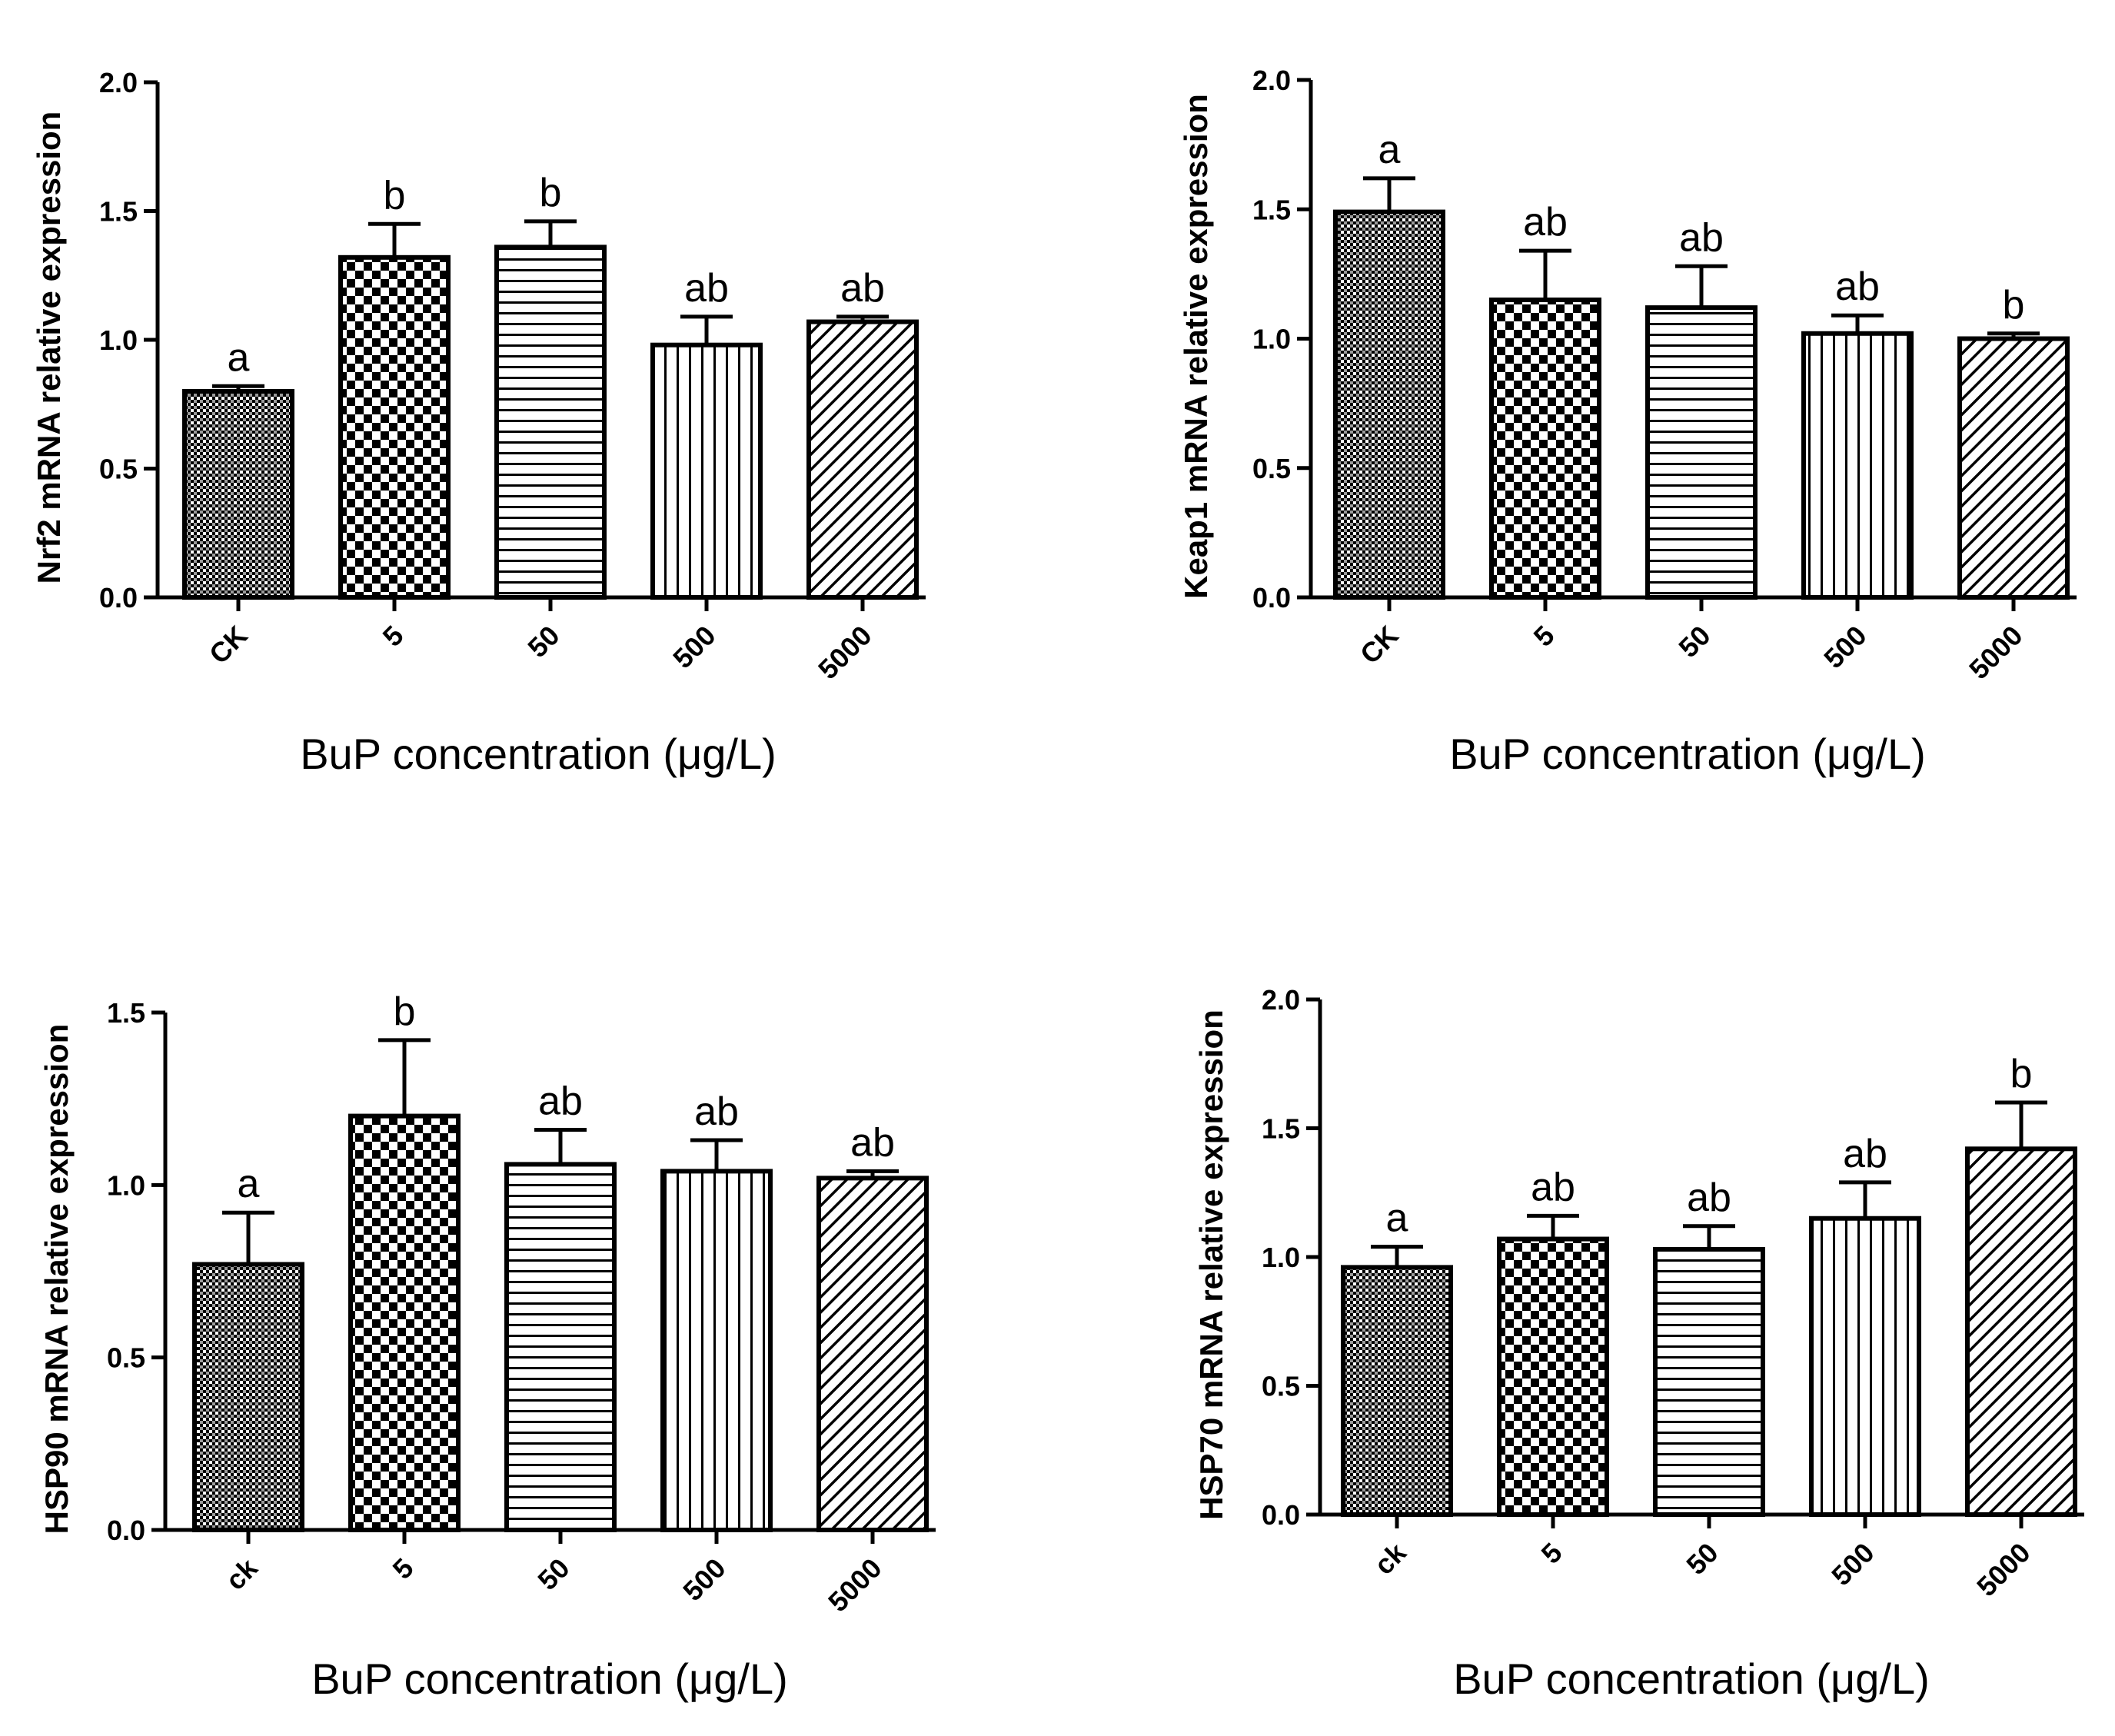  I want to click on y-axis-title: Keap1 mRNA relative expression, so click(1196, 346).